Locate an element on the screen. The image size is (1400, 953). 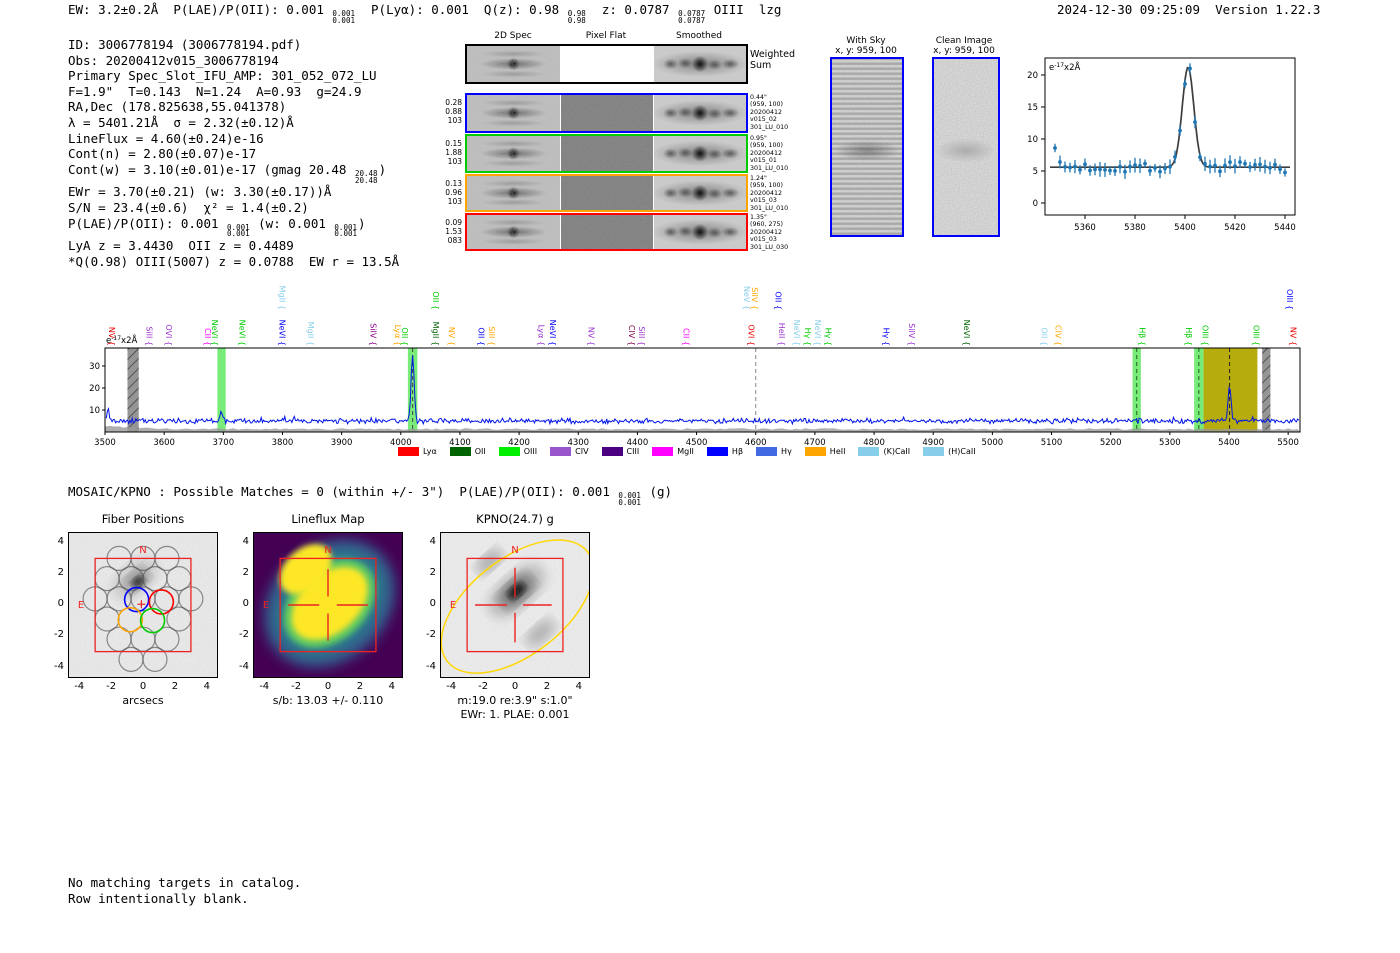
sup-sub-value: 0.98 0.98 is located at coordinates (576, 17).